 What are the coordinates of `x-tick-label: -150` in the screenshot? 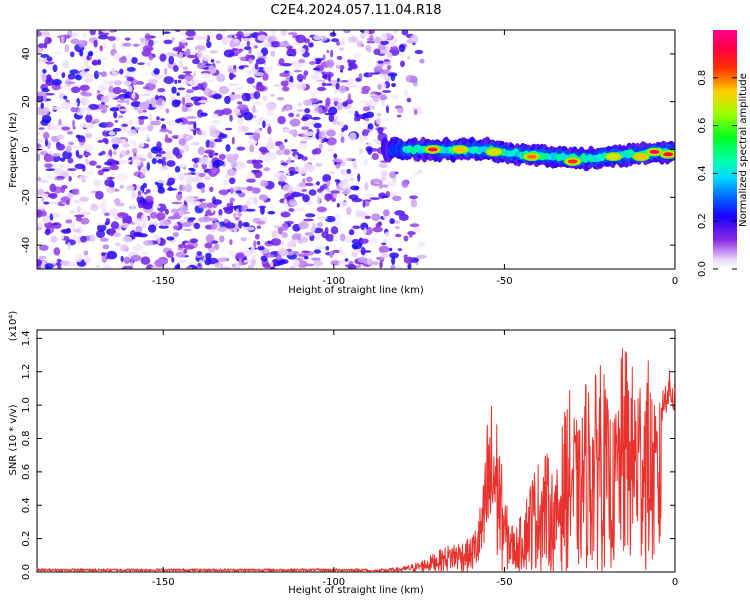 It's located at (163, 281).